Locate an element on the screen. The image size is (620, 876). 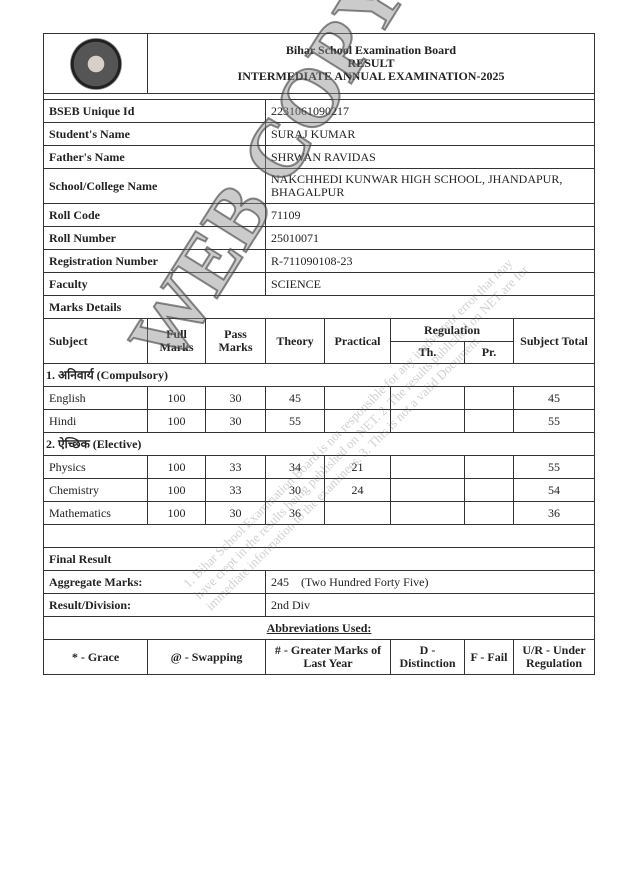
col-reg-th: Th. is located at coordinates (427, 352).